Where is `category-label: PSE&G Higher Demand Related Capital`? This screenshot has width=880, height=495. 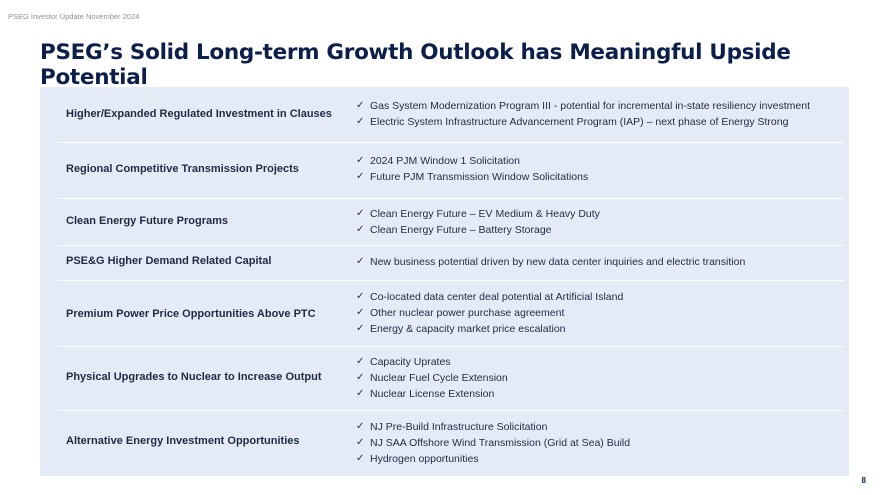
category-label: PSE&G Higher Demand Related Capital is located at coordinates (169, 261).